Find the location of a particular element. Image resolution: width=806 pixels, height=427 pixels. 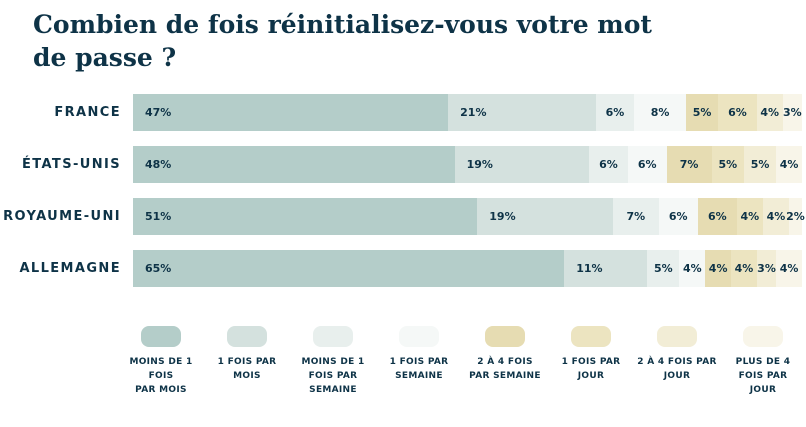

segment-value-label: 48% is located at coordinates (158, 164).